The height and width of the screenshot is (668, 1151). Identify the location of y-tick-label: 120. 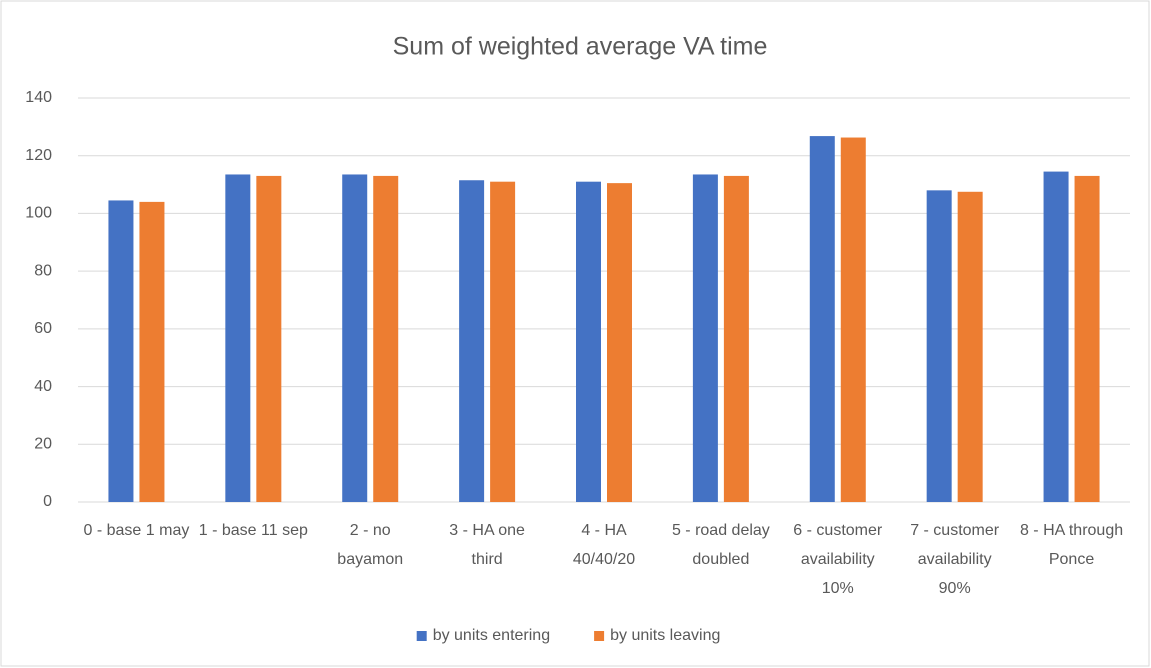
(38, 155).